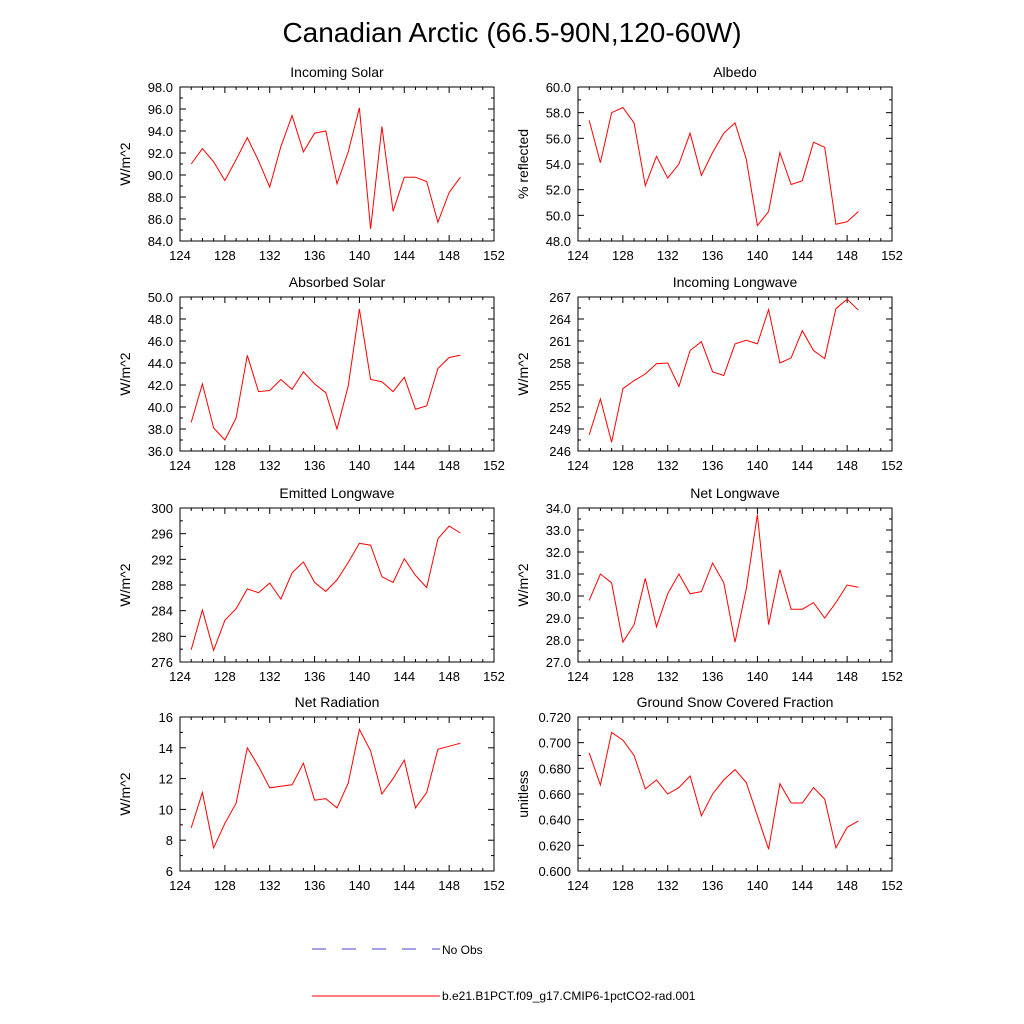 Image resolution: width=1024 pixels, height=1024 pixels. Describe the element at coordinates (558, 530) in the screenshot. I see `y-tick-label: 33.0` at that location.